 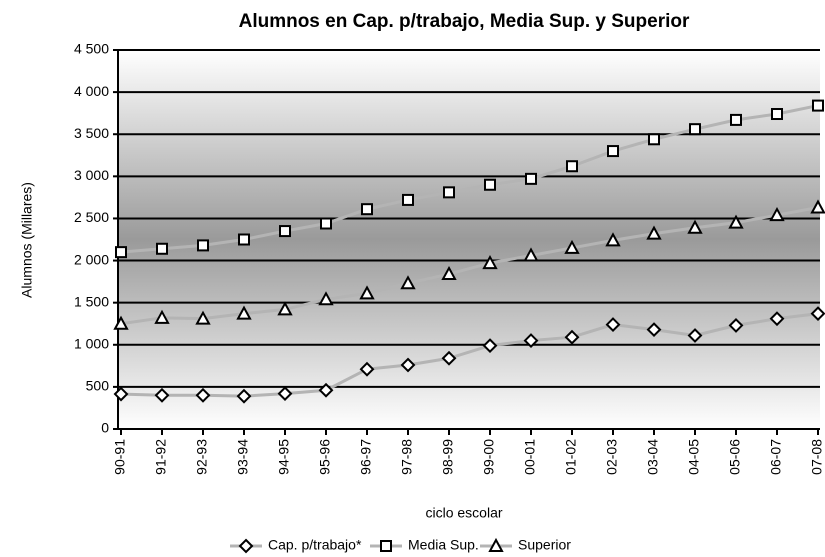 I want to click on y-axis-label: Alumnos (Millares), so click(x=27, y=240).